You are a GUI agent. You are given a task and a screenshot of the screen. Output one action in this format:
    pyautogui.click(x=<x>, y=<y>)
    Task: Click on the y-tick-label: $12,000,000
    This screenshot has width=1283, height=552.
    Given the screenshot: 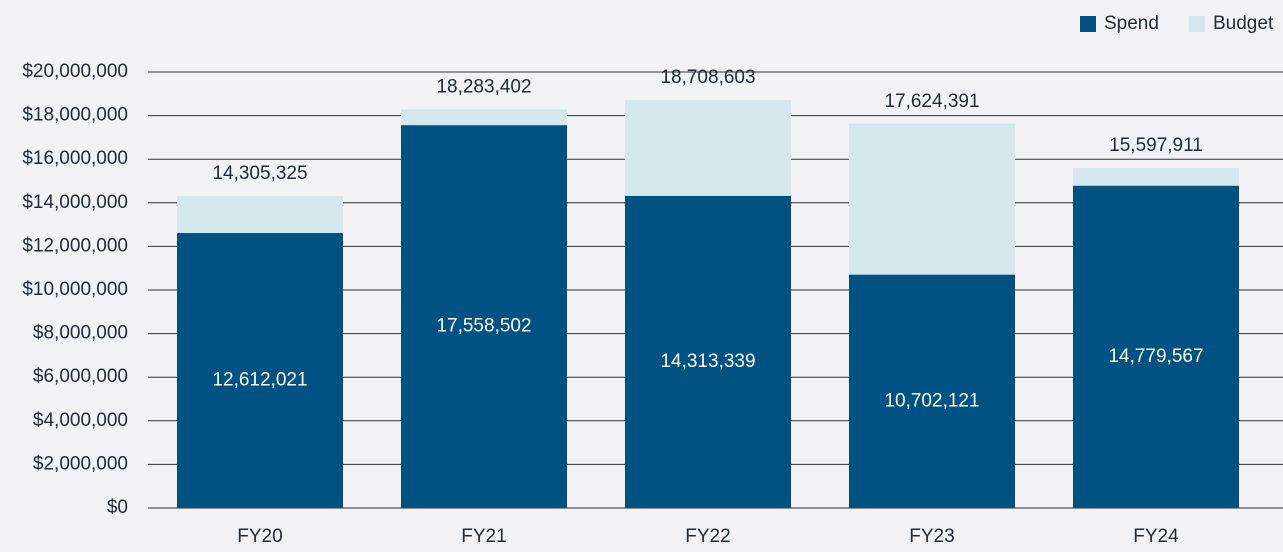 What is the action you would take?
    pyautogui.click(x=75, y=245)
    